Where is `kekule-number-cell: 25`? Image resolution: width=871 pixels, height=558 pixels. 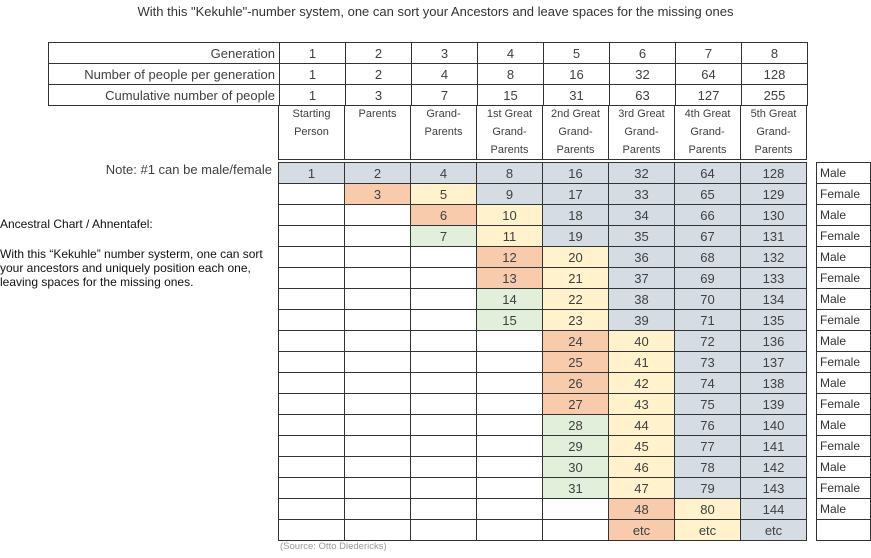
kekule-number-cell: 25 is located at coordinates (575, 362).